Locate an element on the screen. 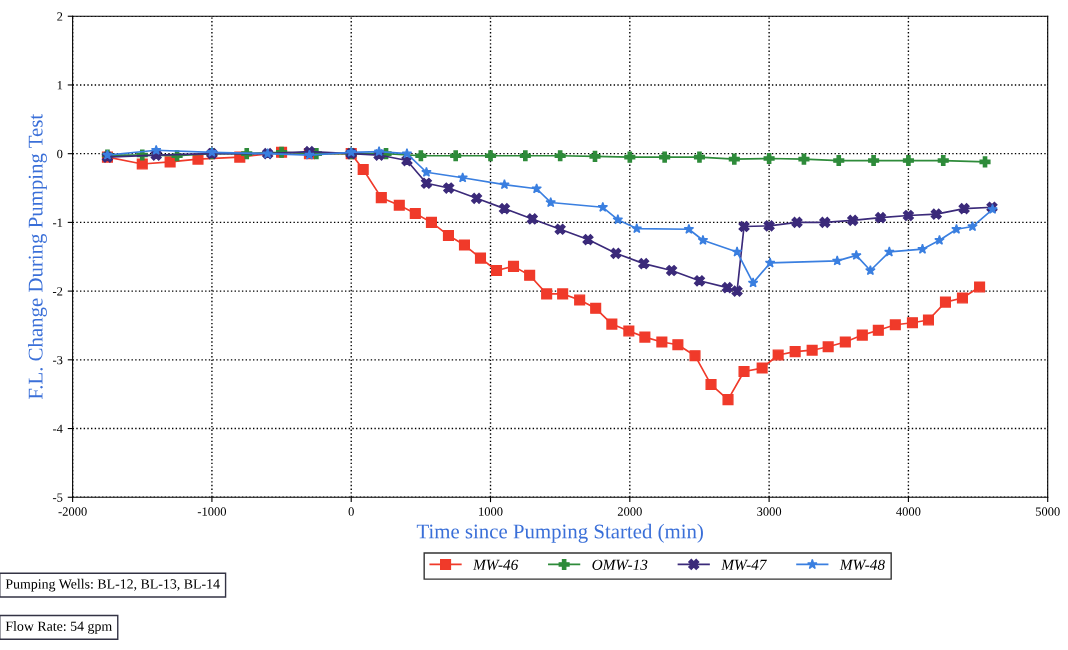 This screenshot has width=1068, height=650. legend-label: MW-48 is located at coordinates (862, 565).